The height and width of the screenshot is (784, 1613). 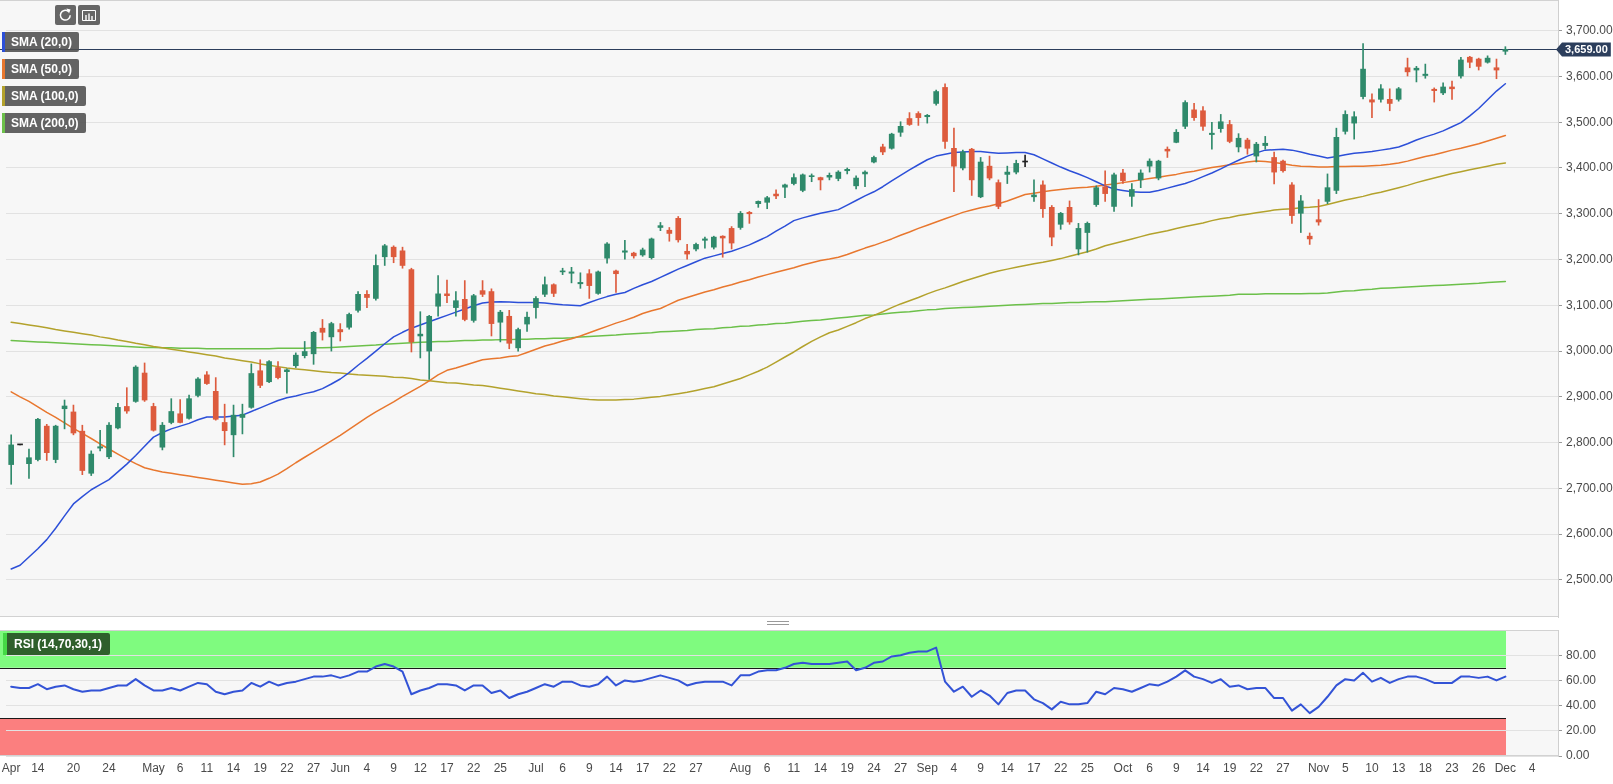 What do you see at coordinates (153, 767) in the screenshot?
I see `x-tick-label: May` at bounding box center [153, 767].